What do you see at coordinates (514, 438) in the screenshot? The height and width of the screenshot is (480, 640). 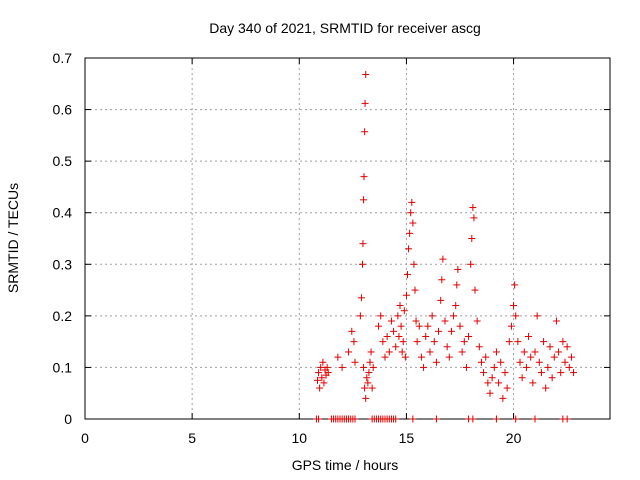 I see `x-tick-label: 20` at bounding box center [514, 438].